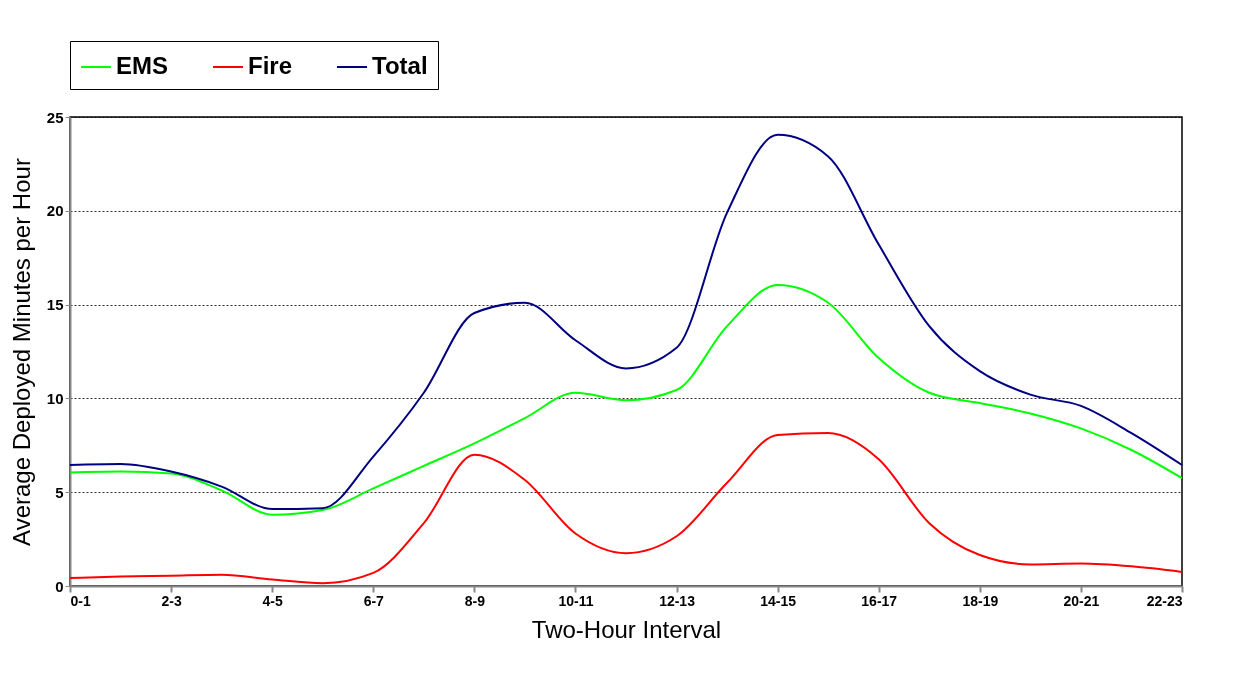  I want to click on y-tick-label: 25, so click(55, 117).